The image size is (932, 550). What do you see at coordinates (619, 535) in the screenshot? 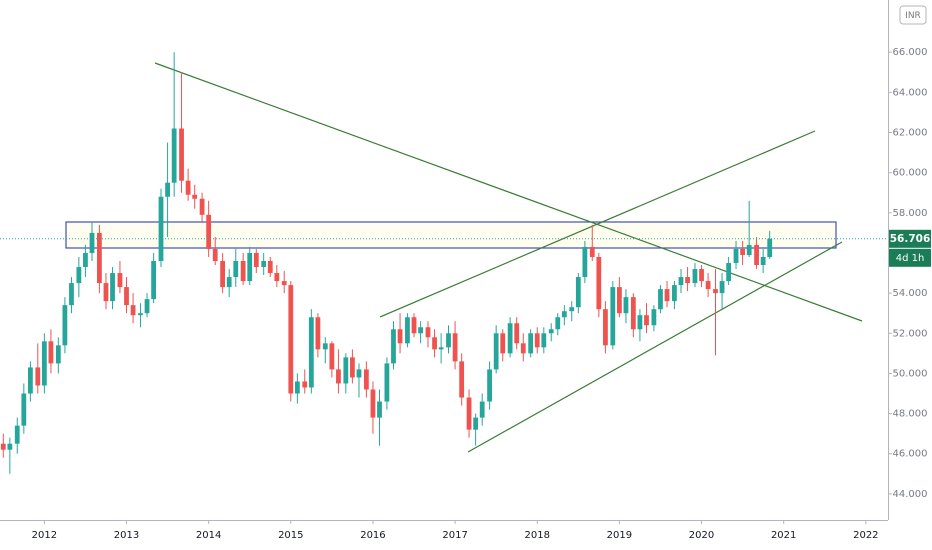
I see `x-tick-label: 2019` at bounding box center [619, 535].